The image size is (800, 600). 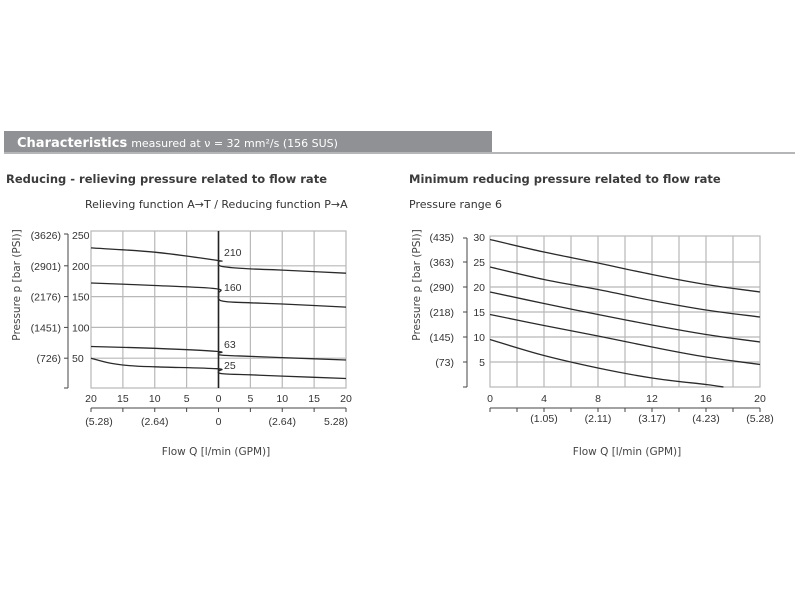 What do you see at coordinates (444, 363) in the screenshot?
I see `y-tick-label-psi: (73)` at bounding box center [444, 363].